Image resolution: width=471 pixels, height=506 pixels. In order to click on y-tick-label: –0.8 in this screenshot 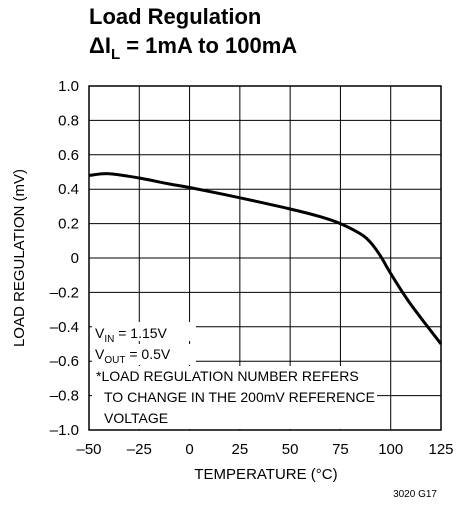, I will do `click(64, 396)`.